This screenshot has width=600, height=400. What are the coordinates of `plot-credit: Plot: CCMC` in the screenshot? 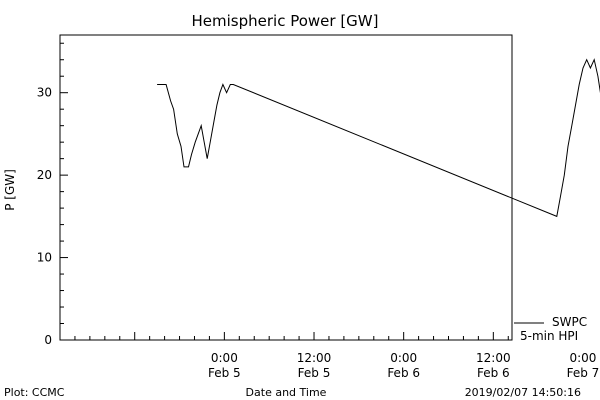 It's located at (34, 392).